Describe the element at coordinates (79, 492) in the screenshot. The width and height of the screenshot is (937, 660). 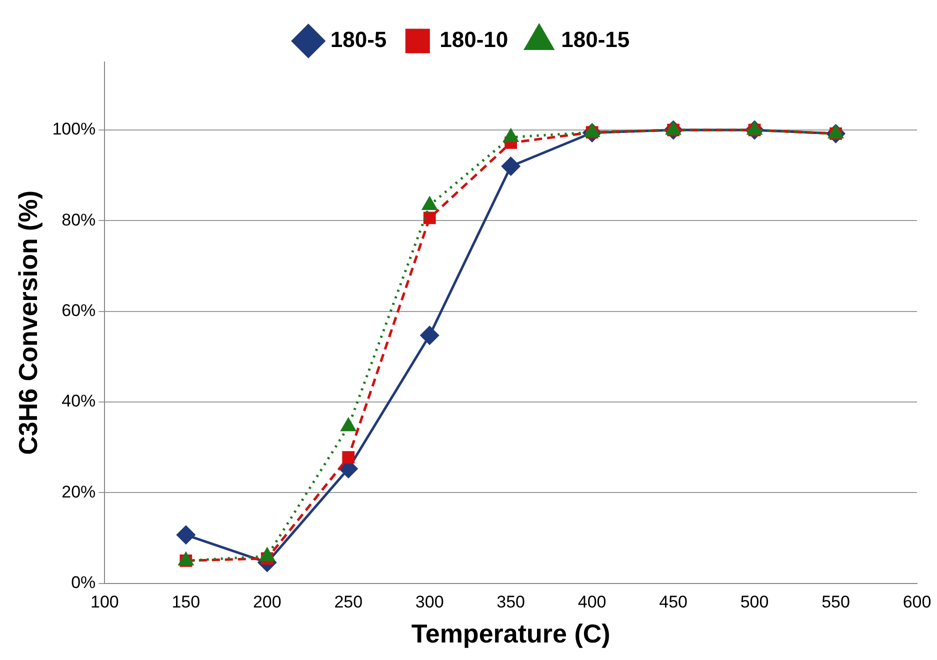
I see `y-tick-label: 20%` at that location.